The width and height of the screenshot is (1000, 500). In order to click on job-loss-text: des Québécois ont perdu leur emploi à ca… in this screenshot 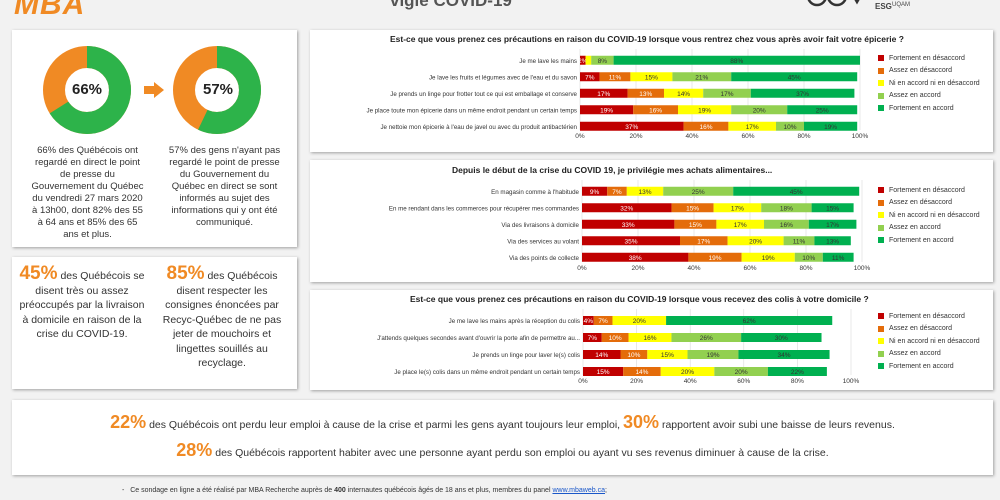, I will do `click(385, 425)`.